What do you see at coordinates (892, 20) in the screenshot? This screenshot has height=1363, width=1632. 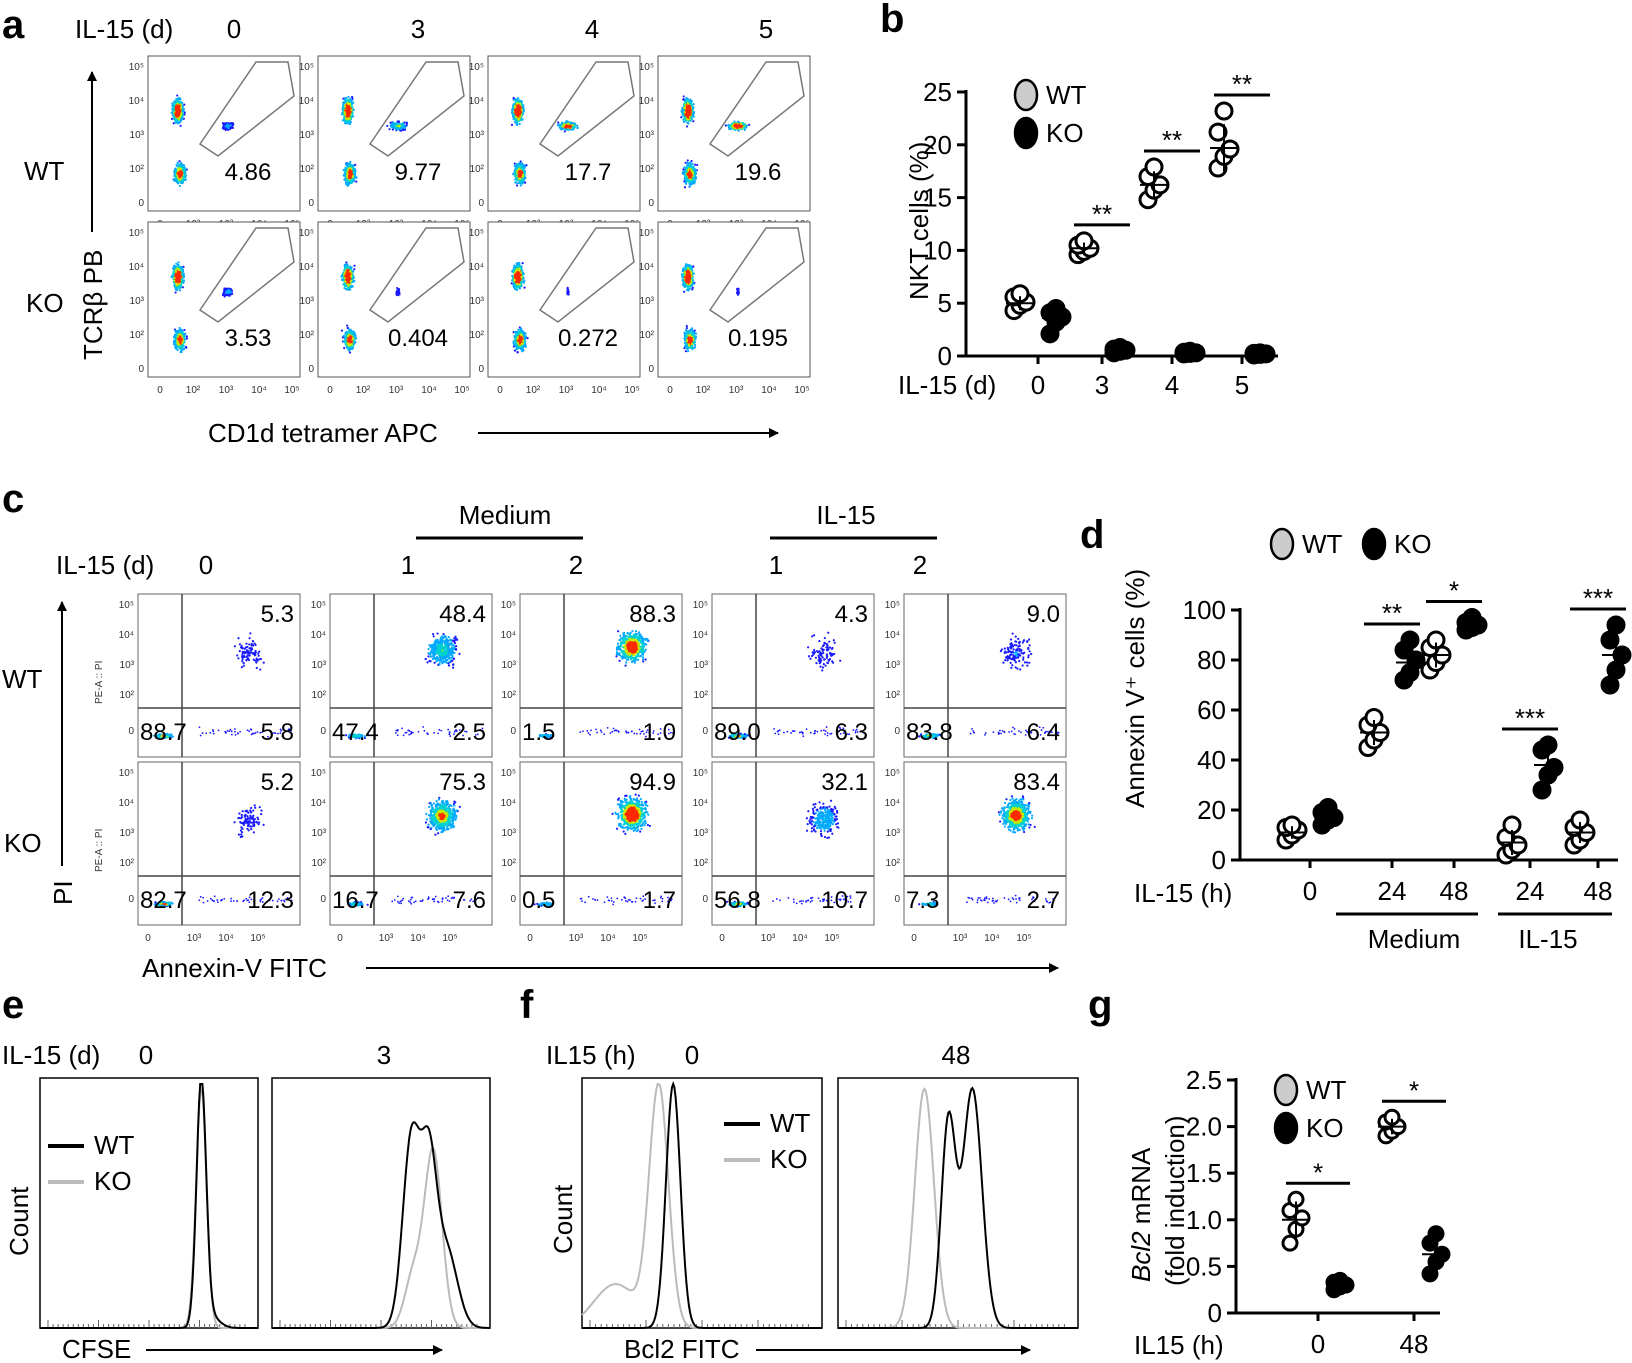 I see `panel-label-b: b` at bounding box center [892, 20].